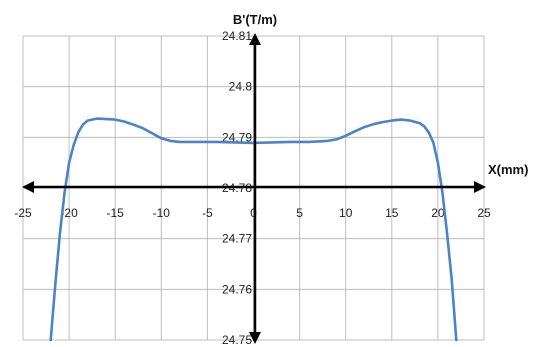 The height and width of the screenshot is (347, 545). I want to click on y-tick-label: 24.81, so click(237, 36).